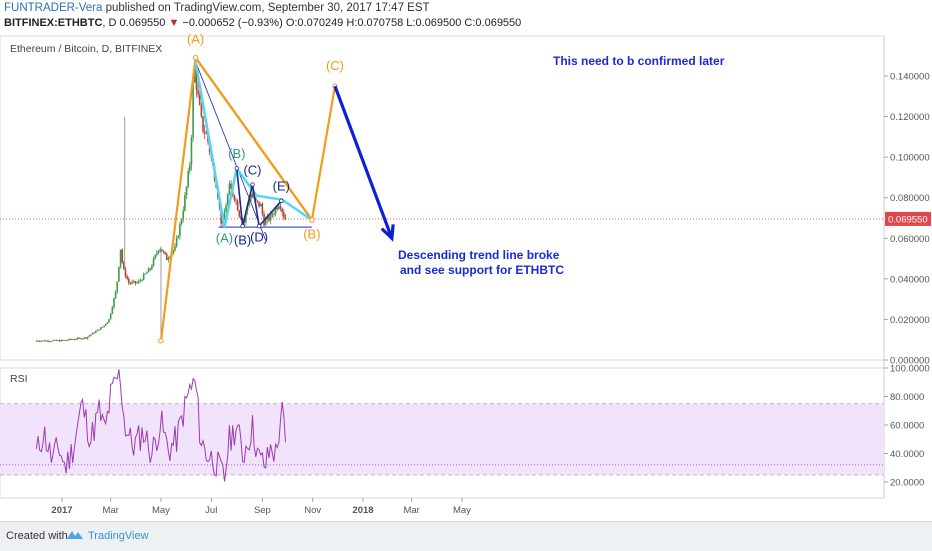 This screenshot has height=551, width=932. What do you see at coordinates (262, 510) in the screenshot?
I see `x-tick-label: Sep` at bounding box center [262, 510].